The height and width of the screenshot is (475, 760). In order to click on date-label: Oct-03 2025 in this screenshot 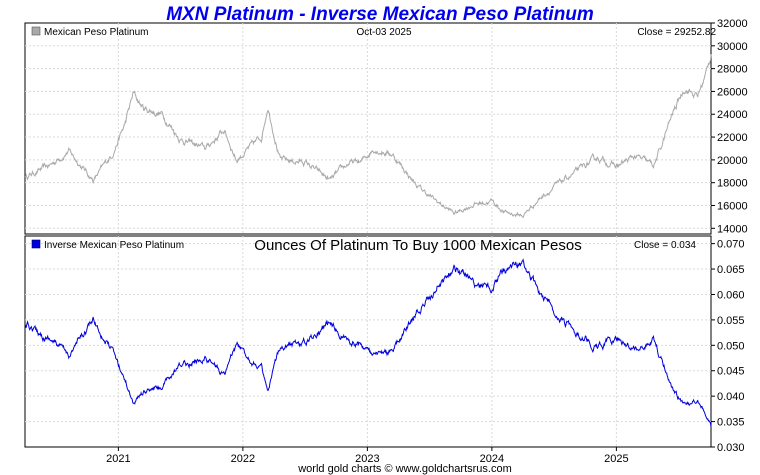, I will do `click(383, 32)`.